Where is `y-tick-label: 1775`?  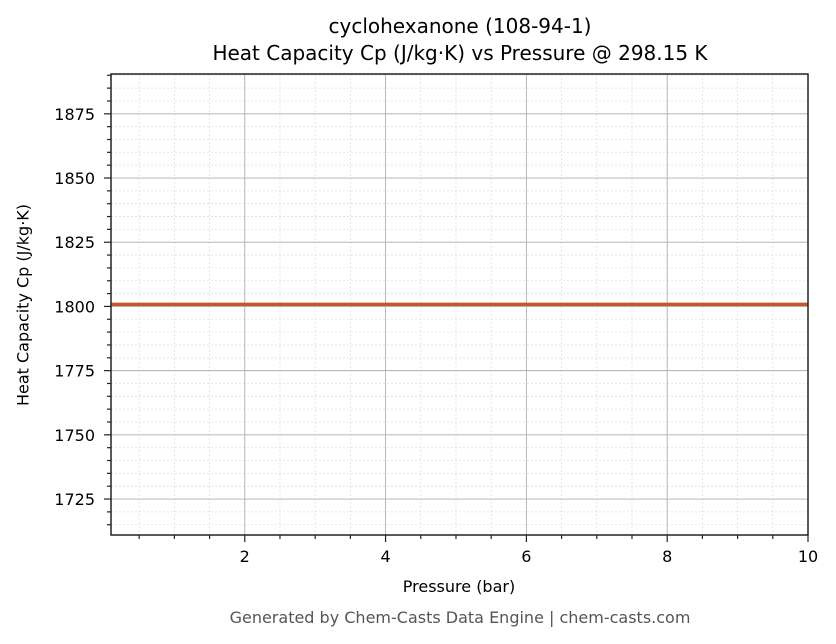
y-tick-label: 1775 is located at coordinates (74, 371).